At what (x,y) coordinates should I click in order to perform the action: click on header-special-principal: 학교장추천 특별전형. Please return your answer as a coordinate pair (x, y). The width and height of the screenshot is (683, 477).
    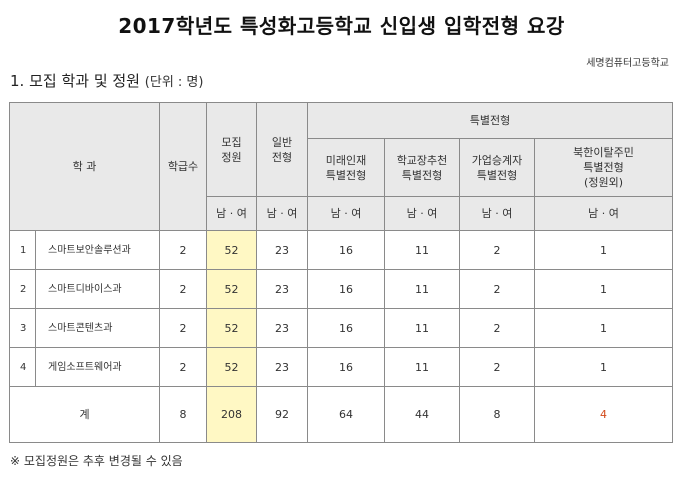
    Looking at the image, I should click on (422, 167).